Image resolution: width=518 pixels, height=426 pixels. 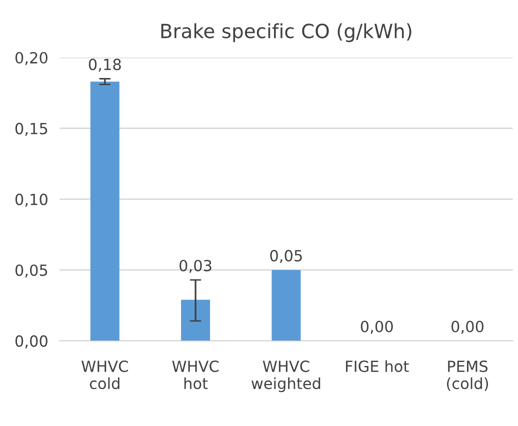 What do you see at coordinates (105, 375) in the screenshot?
I see `x-tick-label: WHVC cold` at bounding box center [105, 375].